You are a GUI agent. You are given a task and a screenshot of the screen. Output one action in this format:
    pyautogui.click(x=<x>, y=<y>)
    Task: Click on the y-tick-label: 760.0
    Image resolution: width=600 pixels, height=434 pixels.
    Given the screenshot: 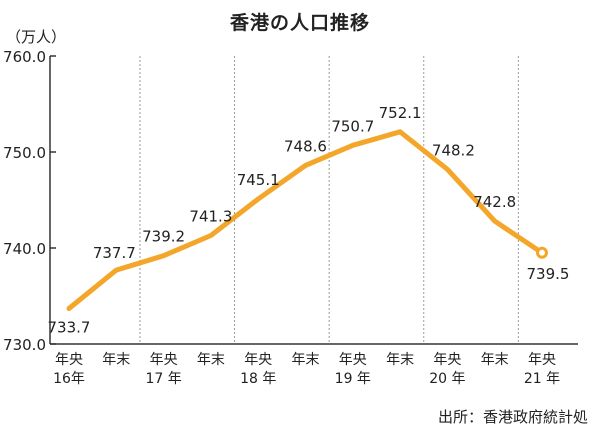 What is the action you would take?
    pyautogui.click(x=24, y=57)
    